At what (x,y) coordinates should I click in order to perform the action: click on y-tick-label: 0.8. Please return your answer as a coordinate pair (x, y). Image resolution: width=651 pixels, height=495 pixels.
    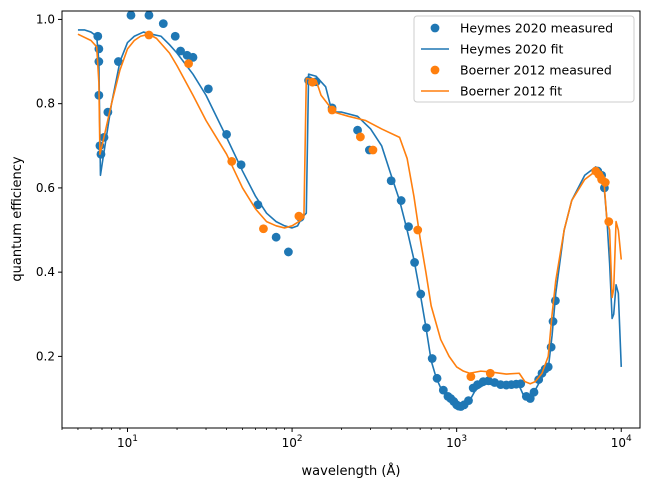
    Looking at the image, I should click on (45, 104).